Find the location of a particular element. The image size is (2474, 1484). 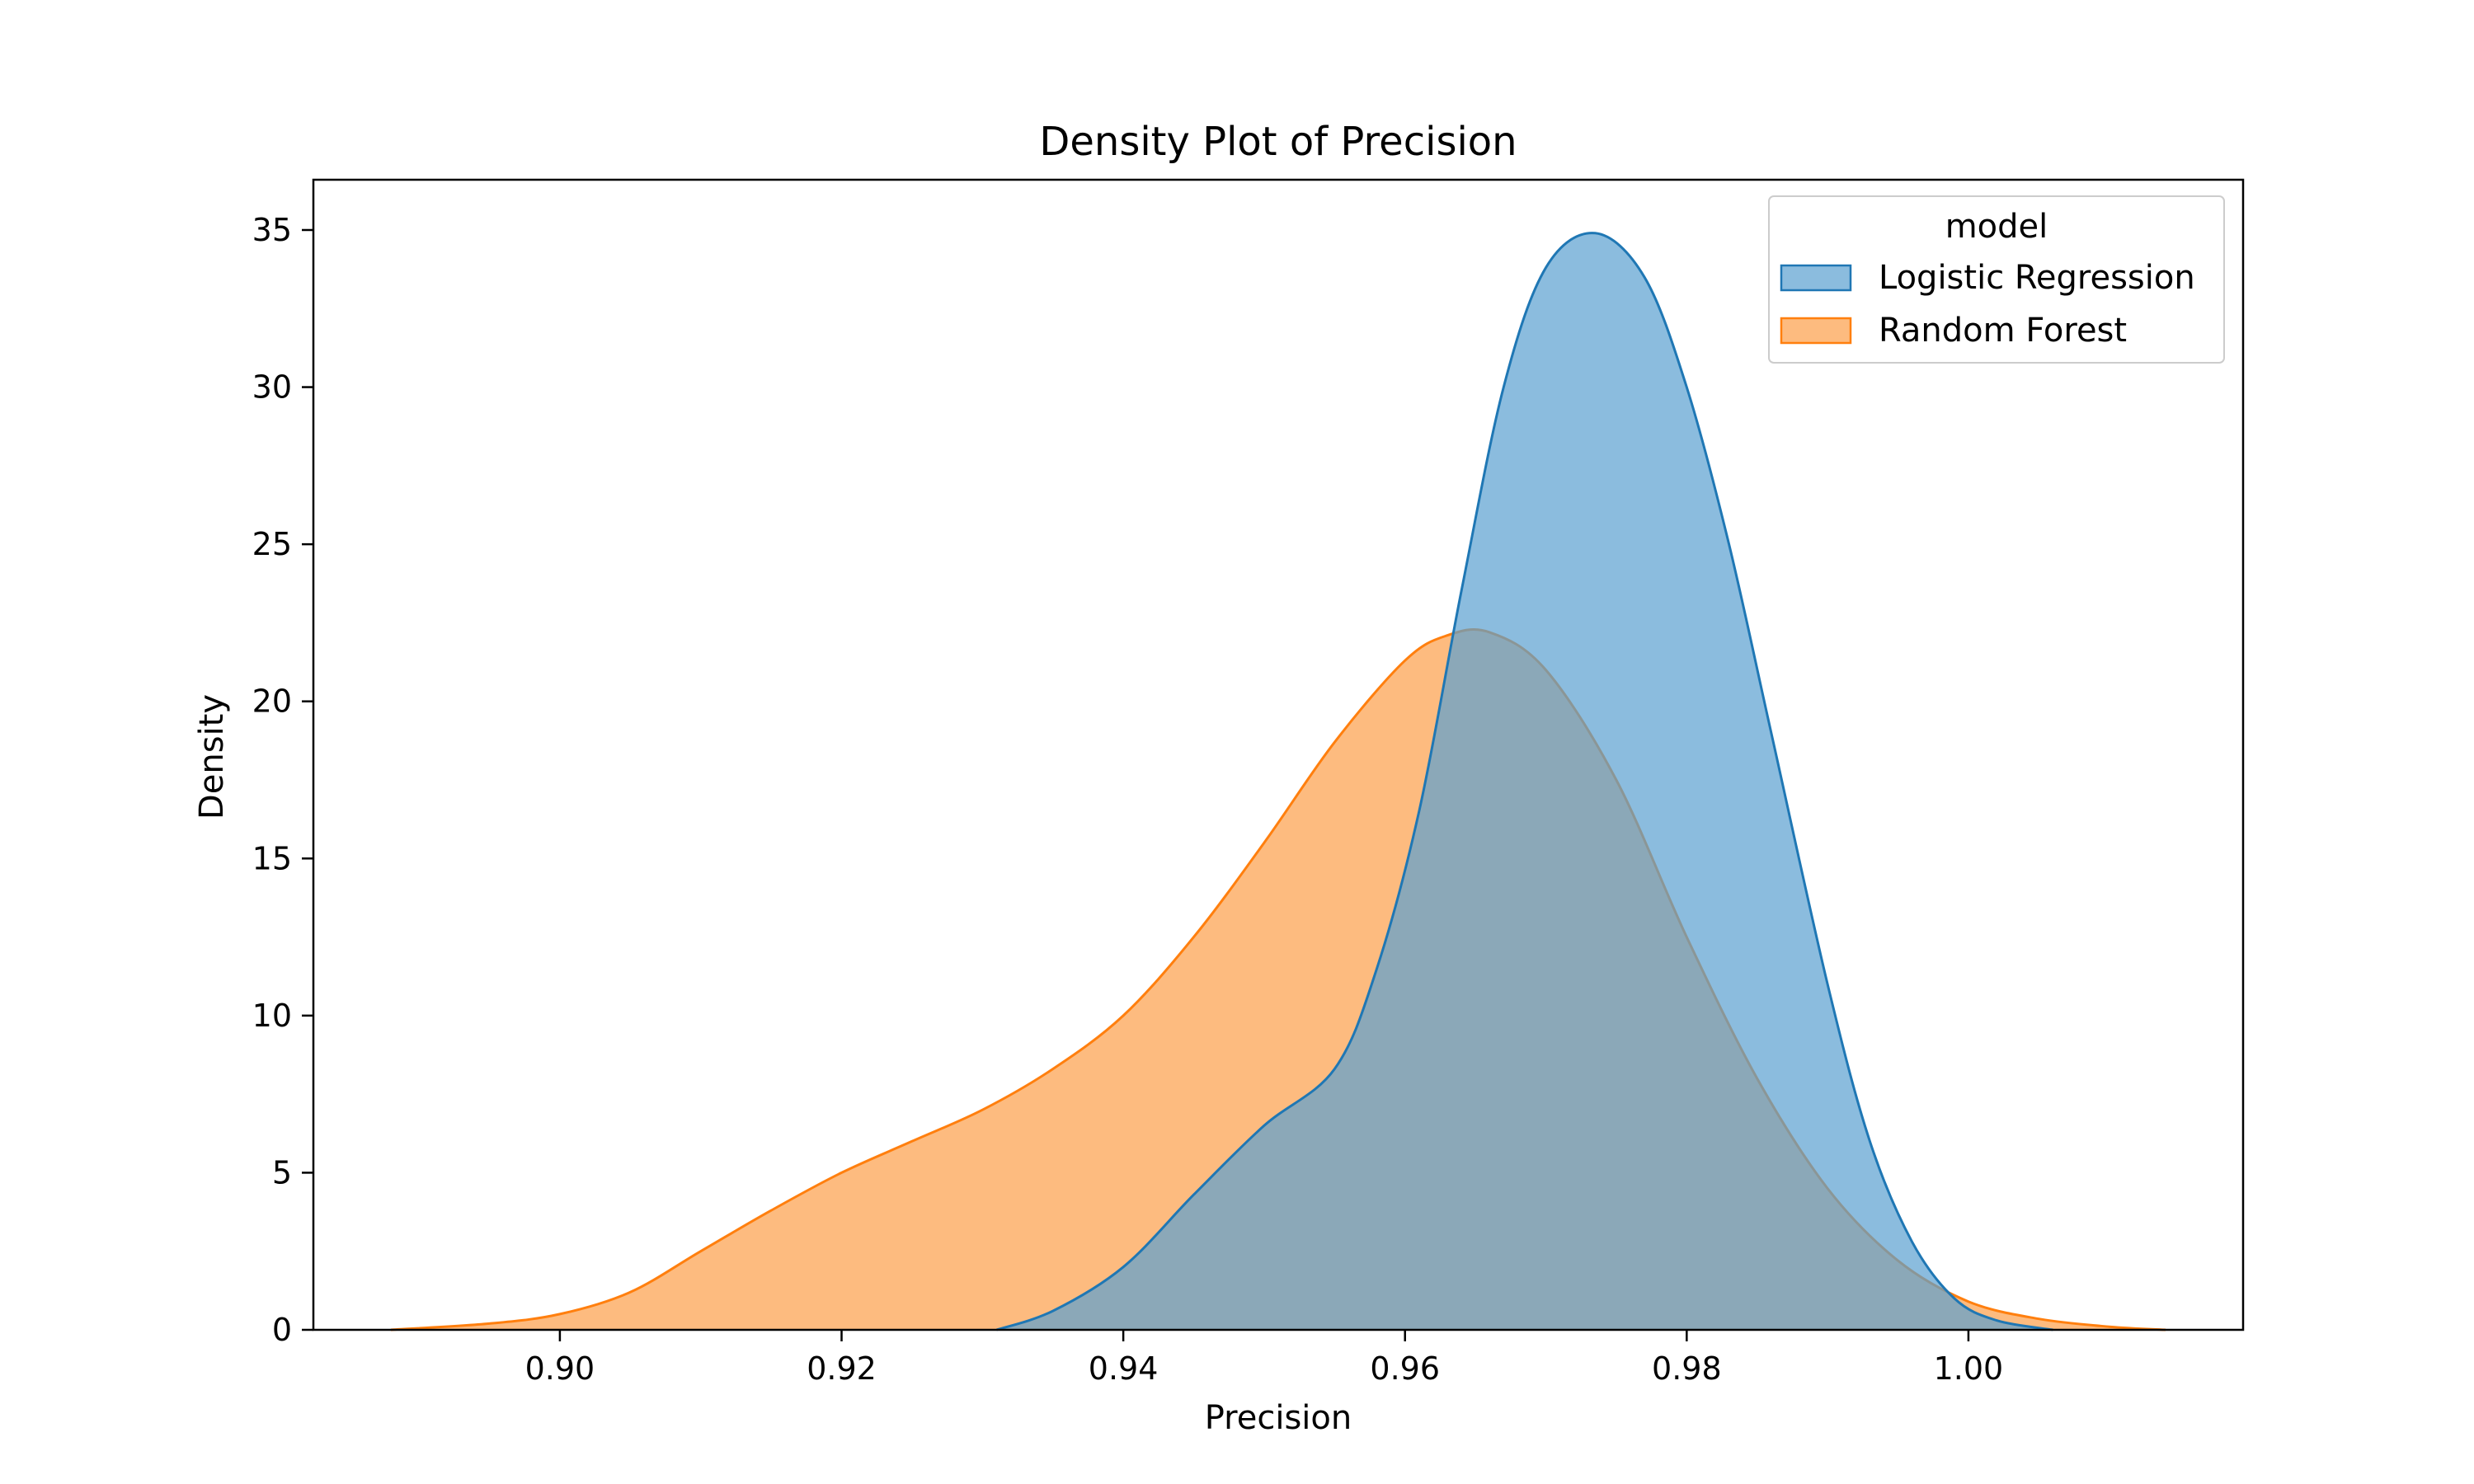

y-tick-label: 5 is located at coordinates (282, 1172).